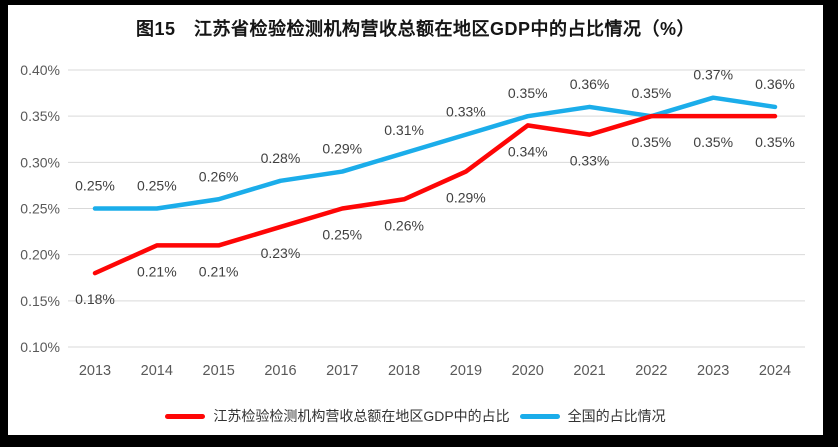  I want to click on x-tick-label: 2018, so click(404, 371).